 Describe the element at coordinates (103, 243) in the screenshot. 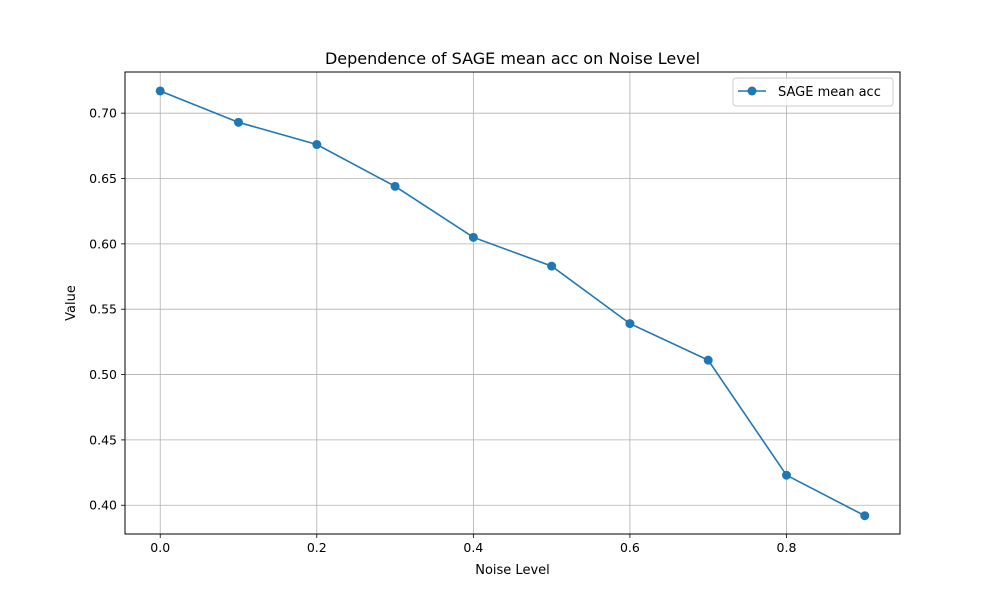

I see `y-tick-label: 0.60` at that location.